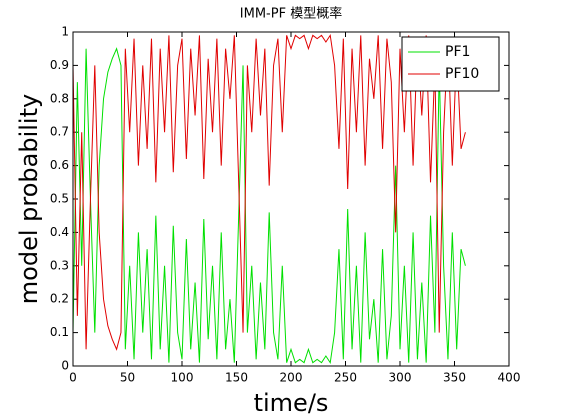  Describe the element at coordinates (59, 65) in the screenshot. I see `y-tick-label: 0.9` at that location.